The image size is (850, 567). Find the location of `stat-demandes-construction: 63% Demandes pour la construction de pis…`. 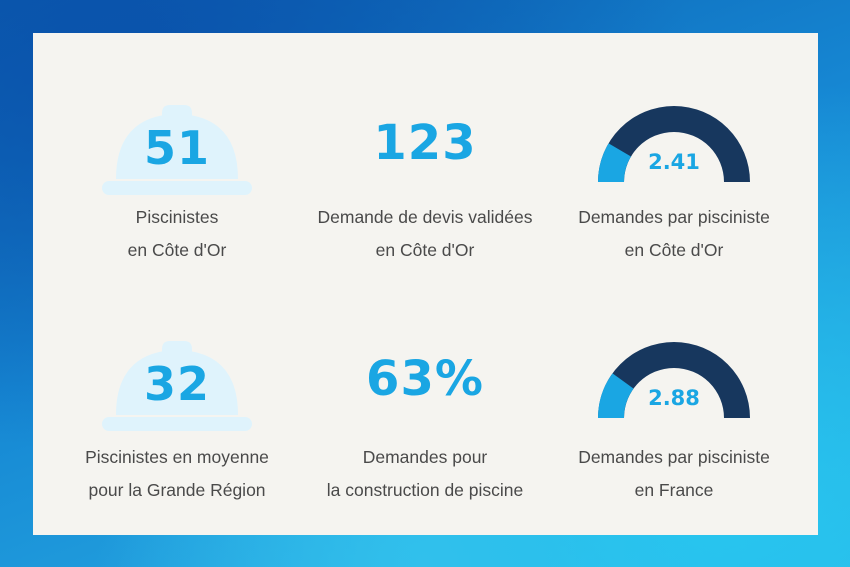

stat-demandes-construction: 63% Demandes pour la construction de pis… is located at coordinates (425, 414).